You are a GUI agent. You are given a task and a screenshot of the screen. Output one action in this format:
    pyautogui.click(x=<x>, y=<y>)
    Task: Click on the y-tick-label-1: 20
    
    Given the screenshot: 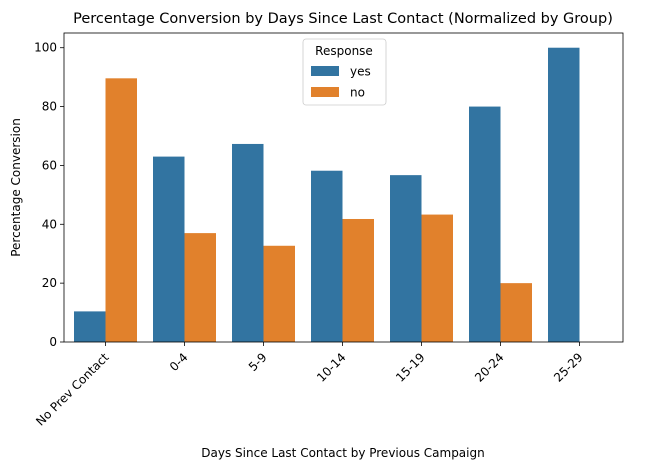 What is the action you would take?
    pyautogui.click(x=49, y=283)
    